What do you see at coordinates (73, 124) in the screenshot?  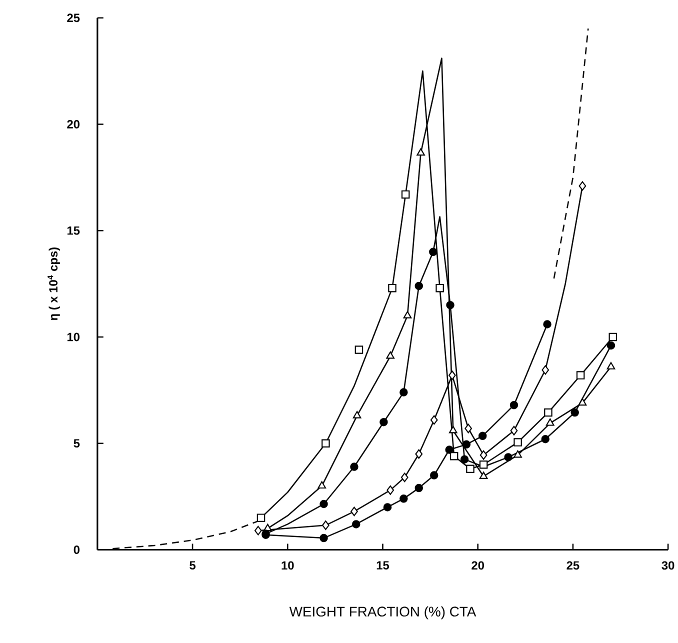 I see `y-tick-label: 20` at bounding box center [73, 124].